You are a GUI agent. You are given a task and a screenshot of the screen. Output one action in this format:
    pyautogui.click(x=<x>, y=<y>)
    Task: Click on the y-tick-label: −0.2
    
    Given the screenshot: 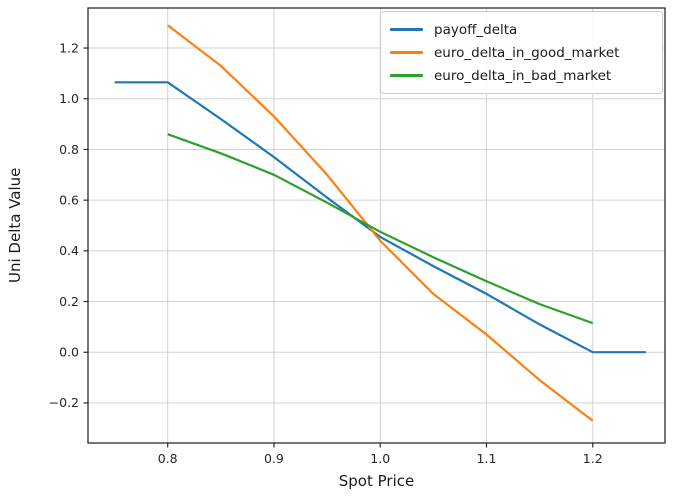 What is the action you would take?
    pyautogui.click(x=64, y=402)
    